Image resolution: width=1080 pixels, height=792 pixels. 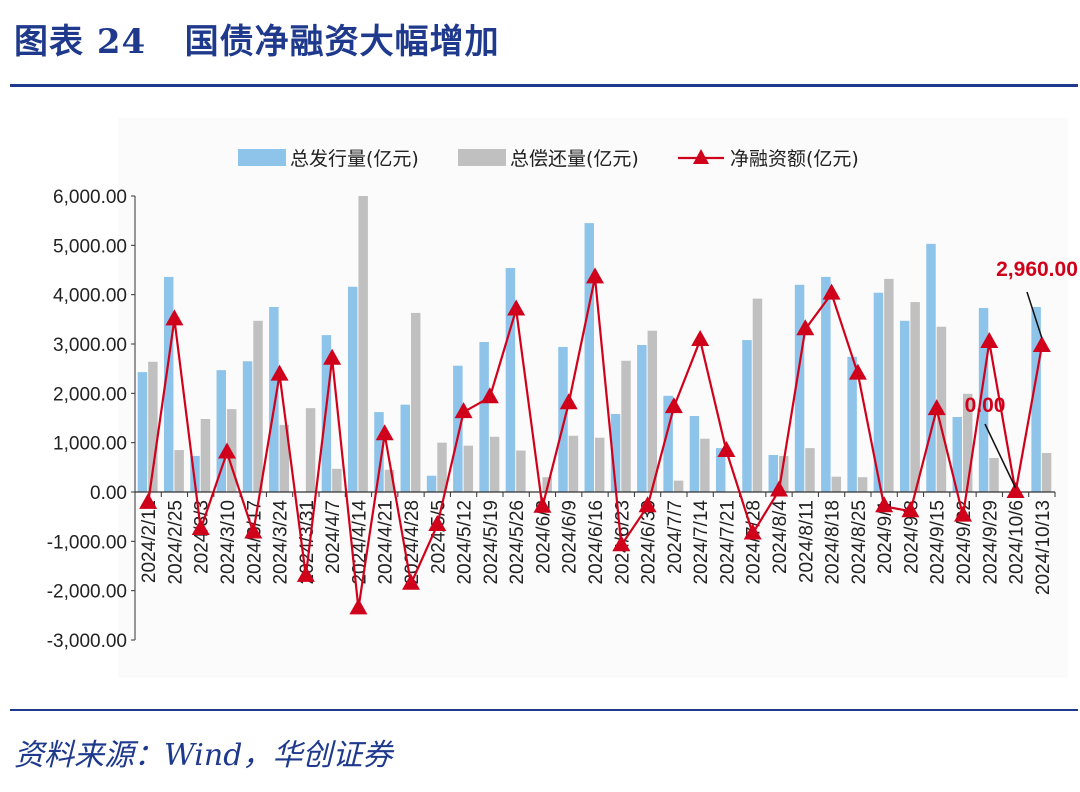 What do you see at coordinates (649, 542) in the screenshot?
I see `x-tick-label: 2024/6/30` at bounding box center [649, 542].